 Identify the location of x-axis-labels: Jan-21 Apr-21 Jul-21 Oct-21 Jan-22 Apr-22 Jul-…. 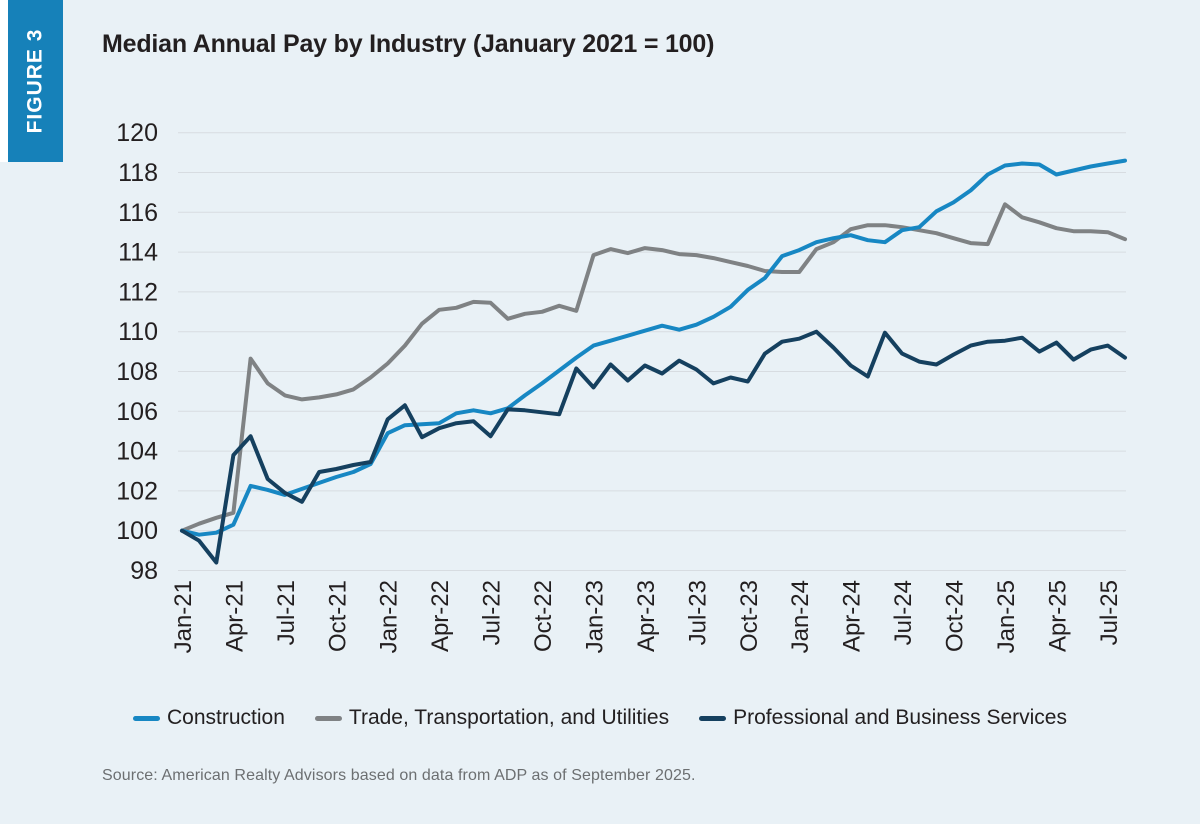
(646, 616).